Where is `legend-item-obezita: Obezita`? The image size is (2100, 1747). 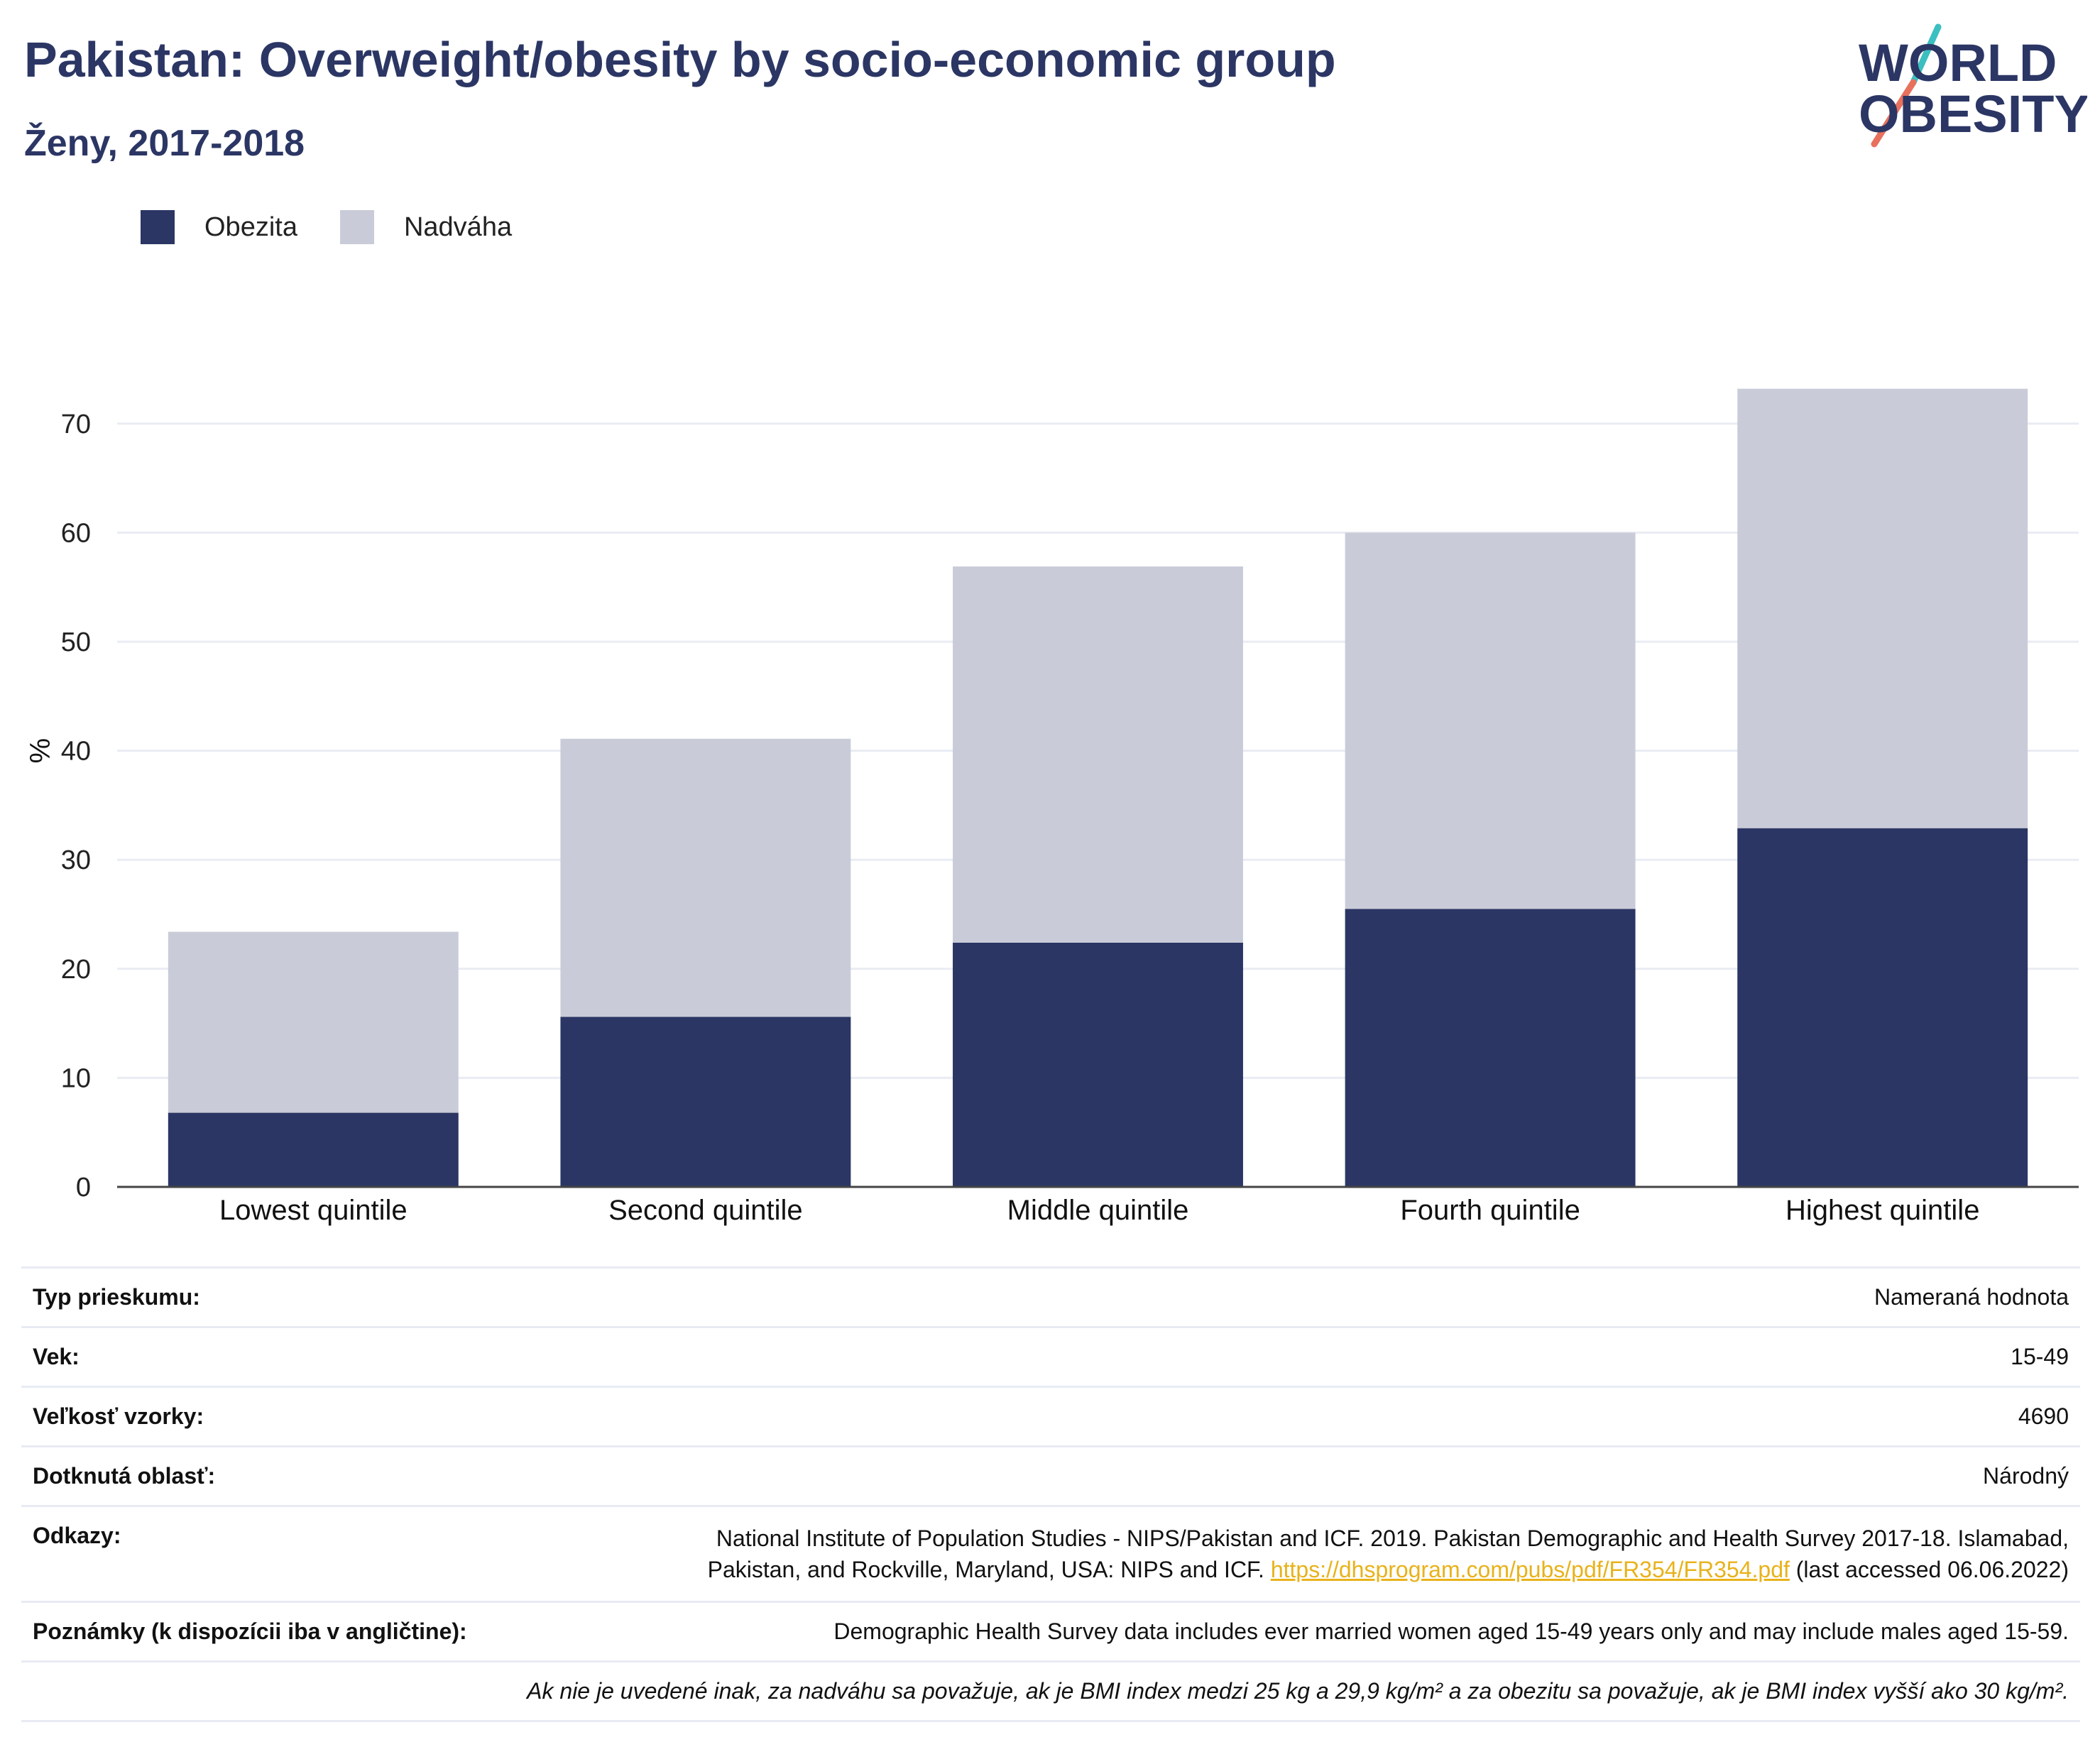 legend-item-obezita: Obezita is located at coordinates (219, 227).